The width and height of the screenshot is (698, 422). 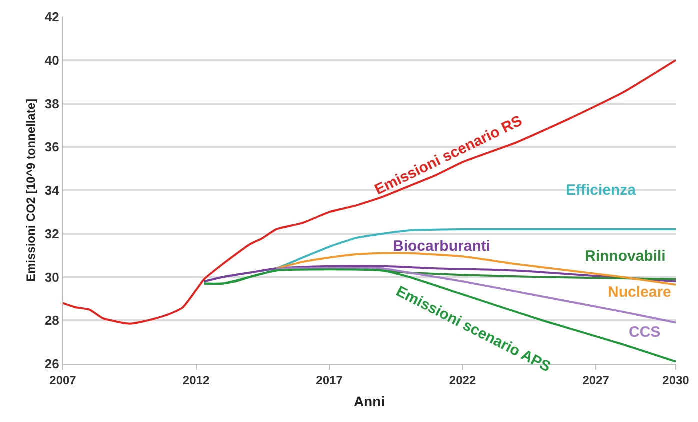 I want to click on annotation: Rinnovabili, so click(x=625, y=256).